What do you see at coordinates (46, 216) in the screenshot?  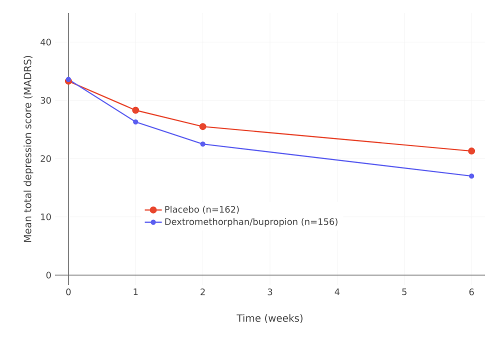 I see `y-tick-label: 10` at bounding box center [46, 216].